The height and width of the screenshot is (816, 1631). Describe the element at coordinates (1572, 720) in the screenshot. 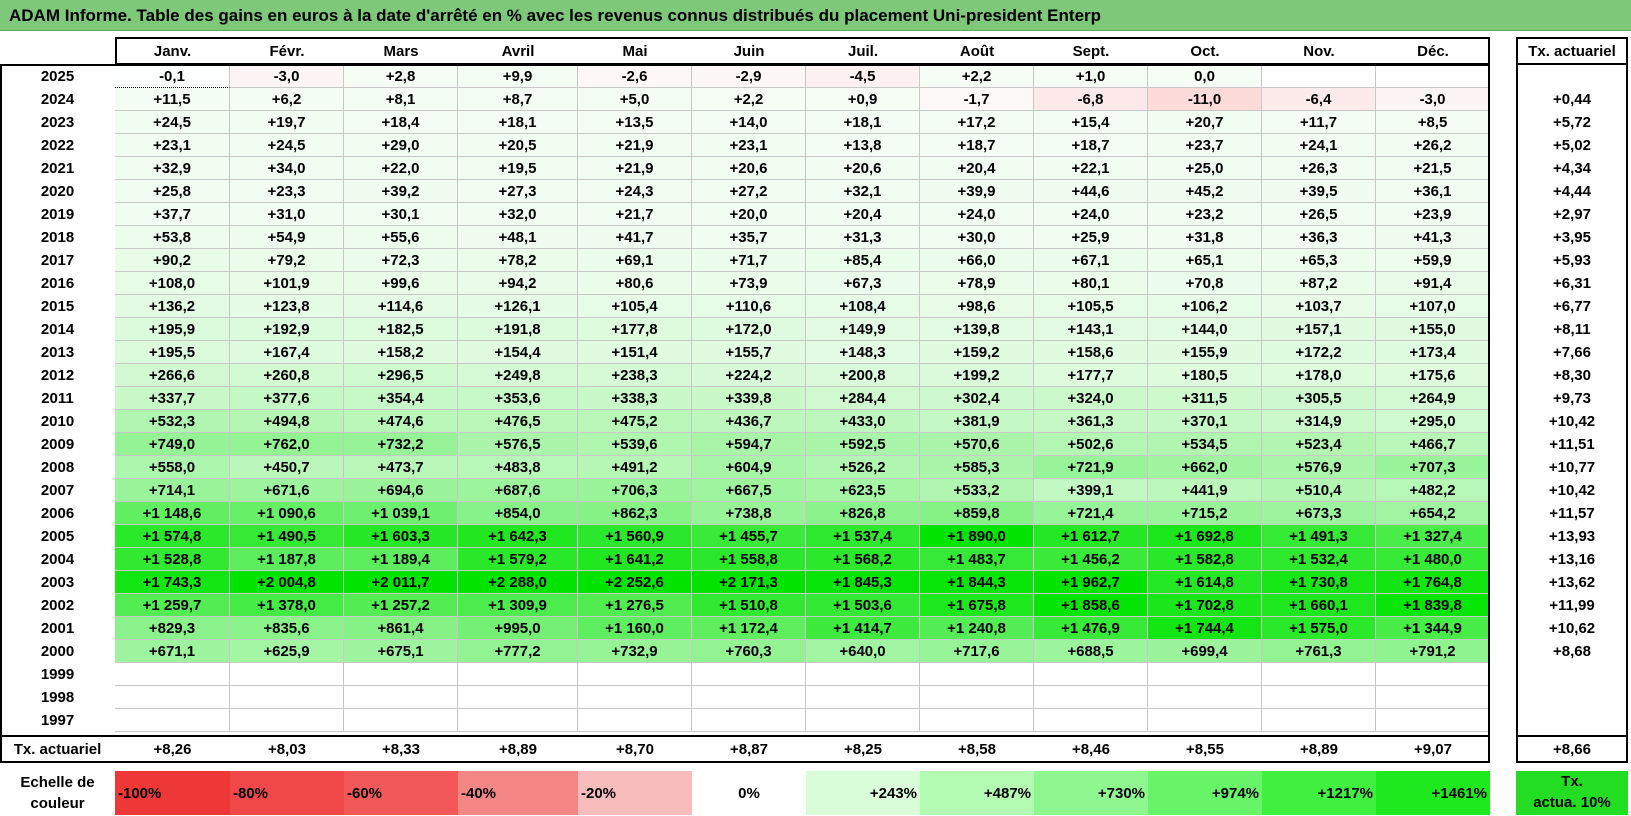

I see `rate-cell` at that location.